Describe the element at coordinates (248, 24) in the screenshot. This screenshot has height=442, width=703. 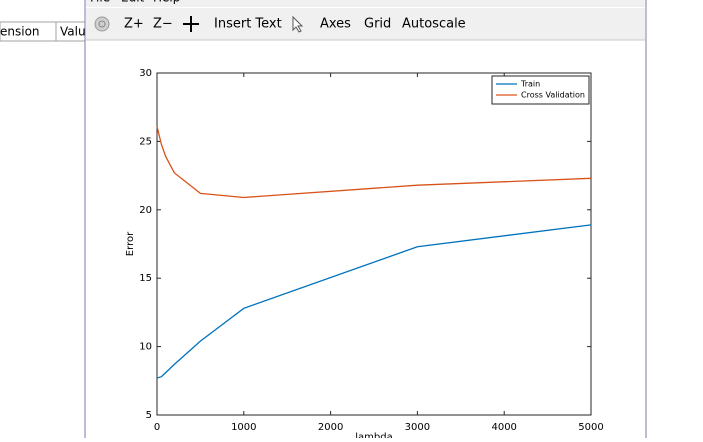
I see `insert-text: Insert Text` at that location.